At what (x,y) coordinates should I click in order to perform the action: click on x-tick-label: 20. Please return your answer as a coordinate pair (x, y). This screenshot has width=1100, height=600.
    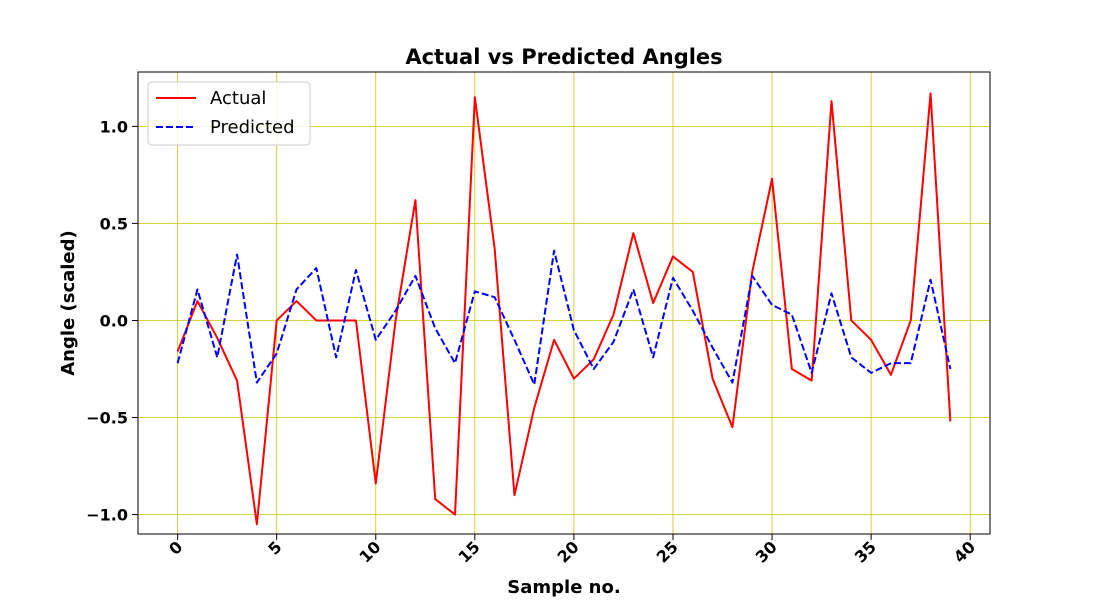
    Looking at the image, I should click on (568, 551).